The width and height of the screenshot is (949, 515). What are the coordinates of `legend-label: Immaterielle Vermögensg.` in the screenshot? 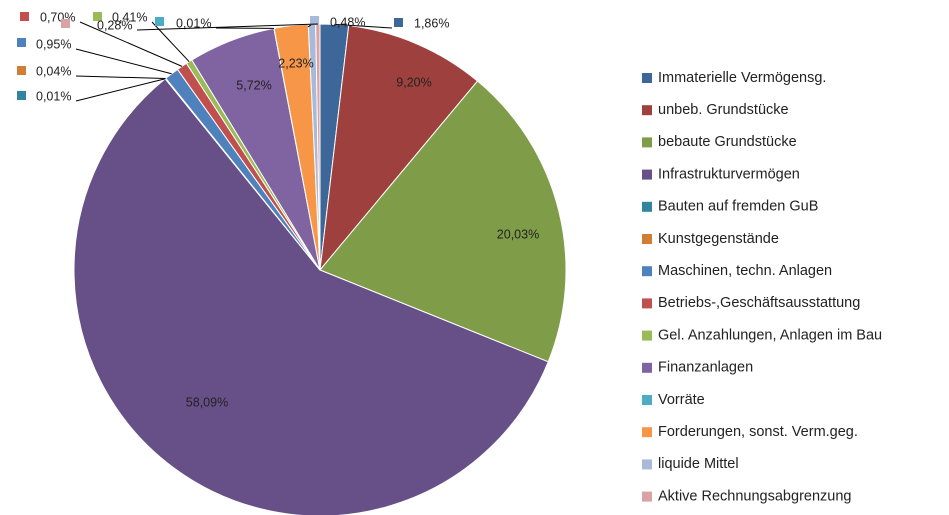 It's located at (742, 78).